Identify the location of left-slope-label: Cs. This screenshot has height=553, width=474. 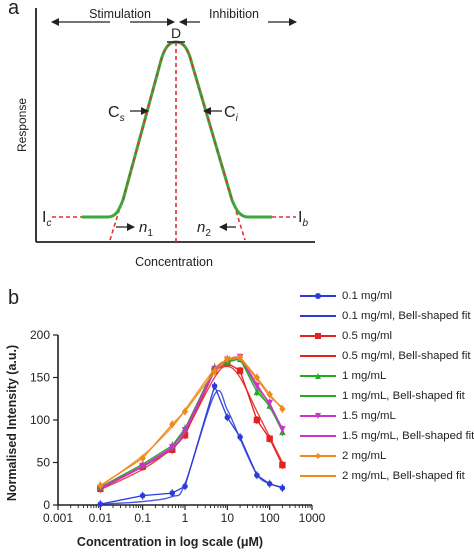
(116, 114).